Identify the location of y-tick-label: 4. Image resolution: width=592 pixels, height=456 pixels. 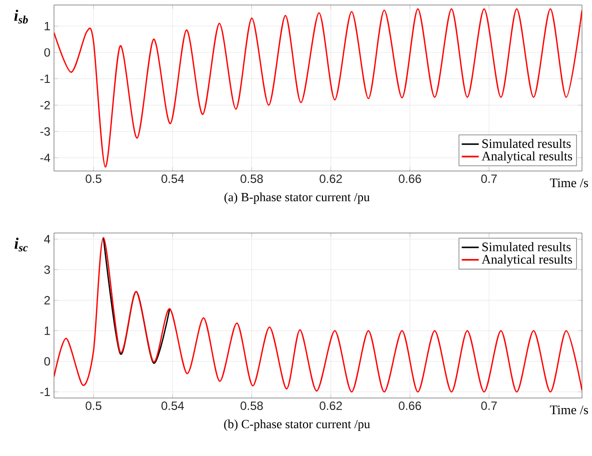
(47, 239).